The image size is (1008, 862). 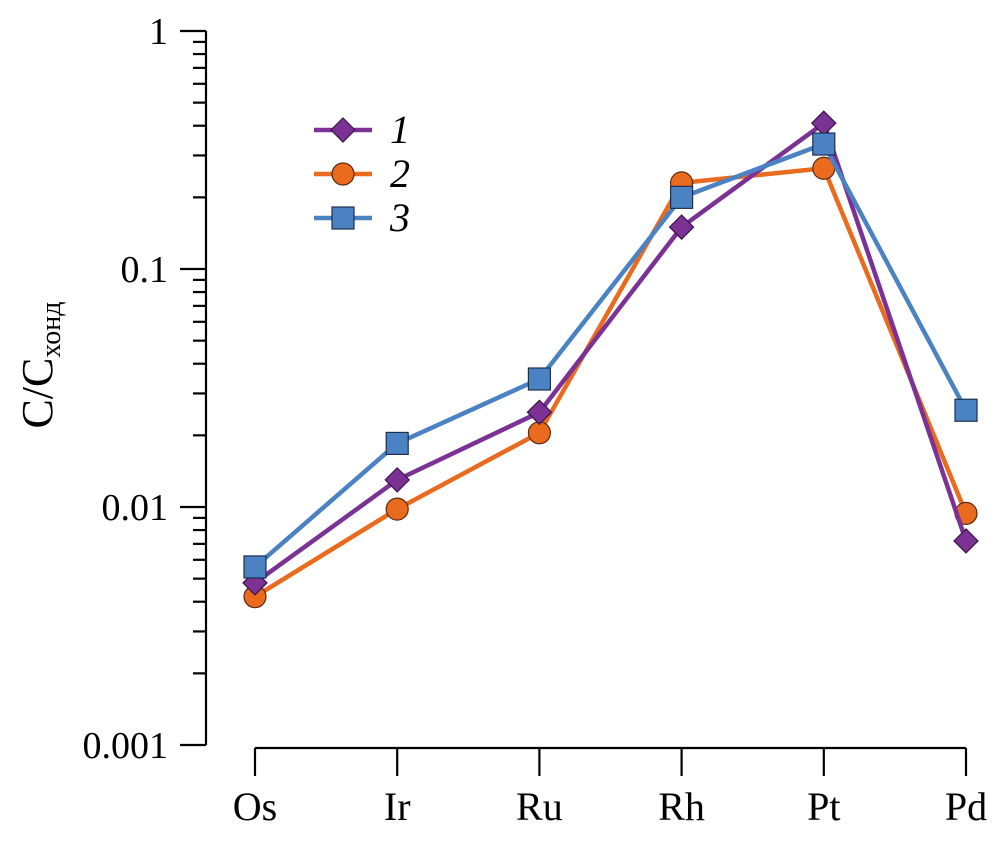 What do you see at coordinates (158, 32) in the screenshot?
I see `y-tick-label: 1` at bounding box center [158, 32].